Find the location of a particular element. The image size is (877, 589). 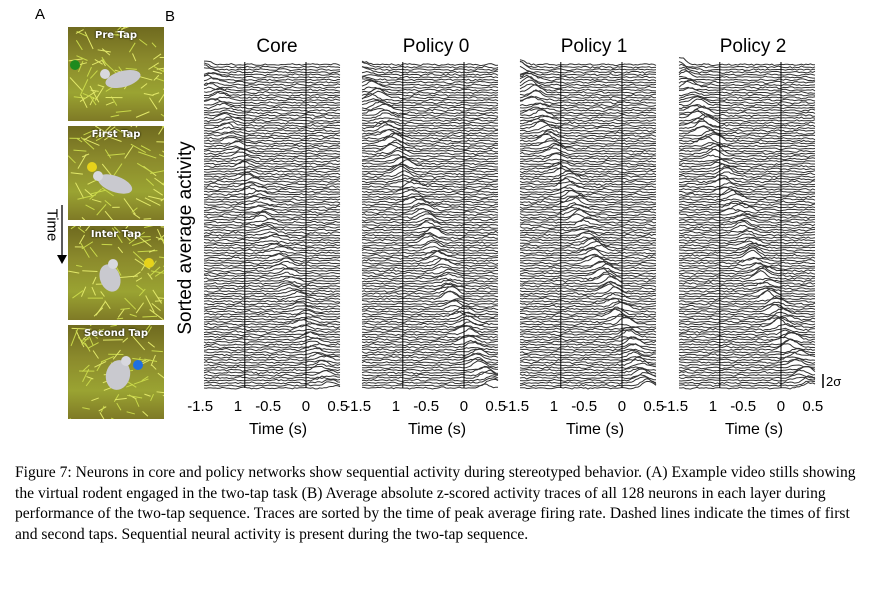

still-label: Pre Tap is located at coordinates (116, 35).